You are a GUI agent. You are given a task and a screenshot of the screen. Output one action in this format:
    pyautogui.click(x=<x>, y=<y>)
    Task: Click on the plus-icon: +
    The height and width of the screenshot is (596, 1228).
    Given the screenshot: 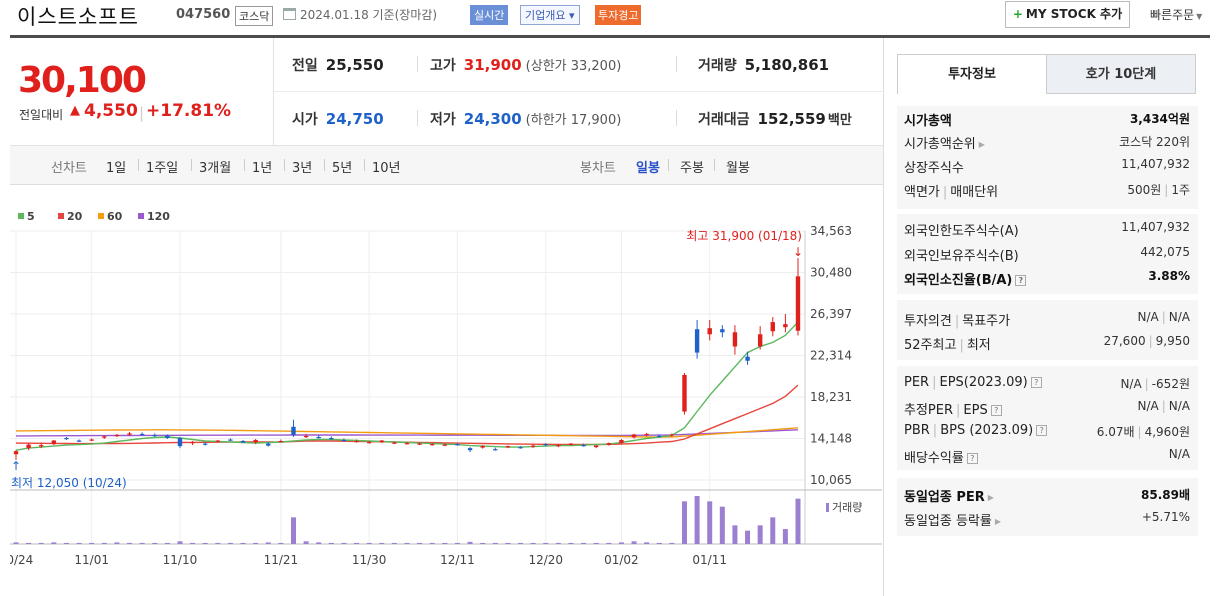 What is the action you would take?
    pyautogui.click(x=1017, y=14)
    